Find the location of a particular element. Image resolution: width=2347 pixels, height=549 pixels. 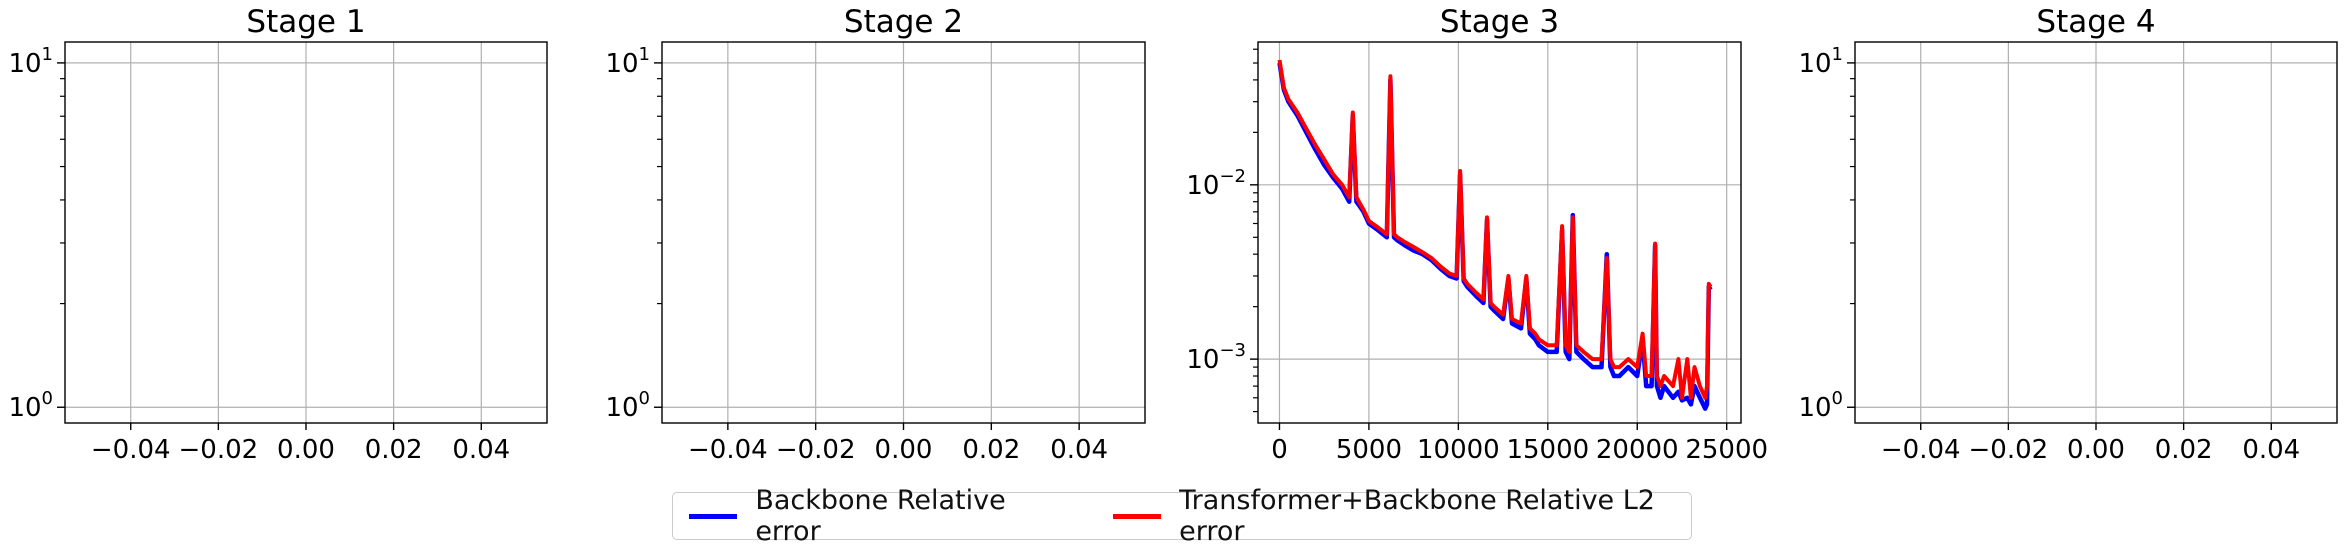

legend-entry-transformer: Transformer+Backbone Relative L2 error is located at coordinates (1397, 516).